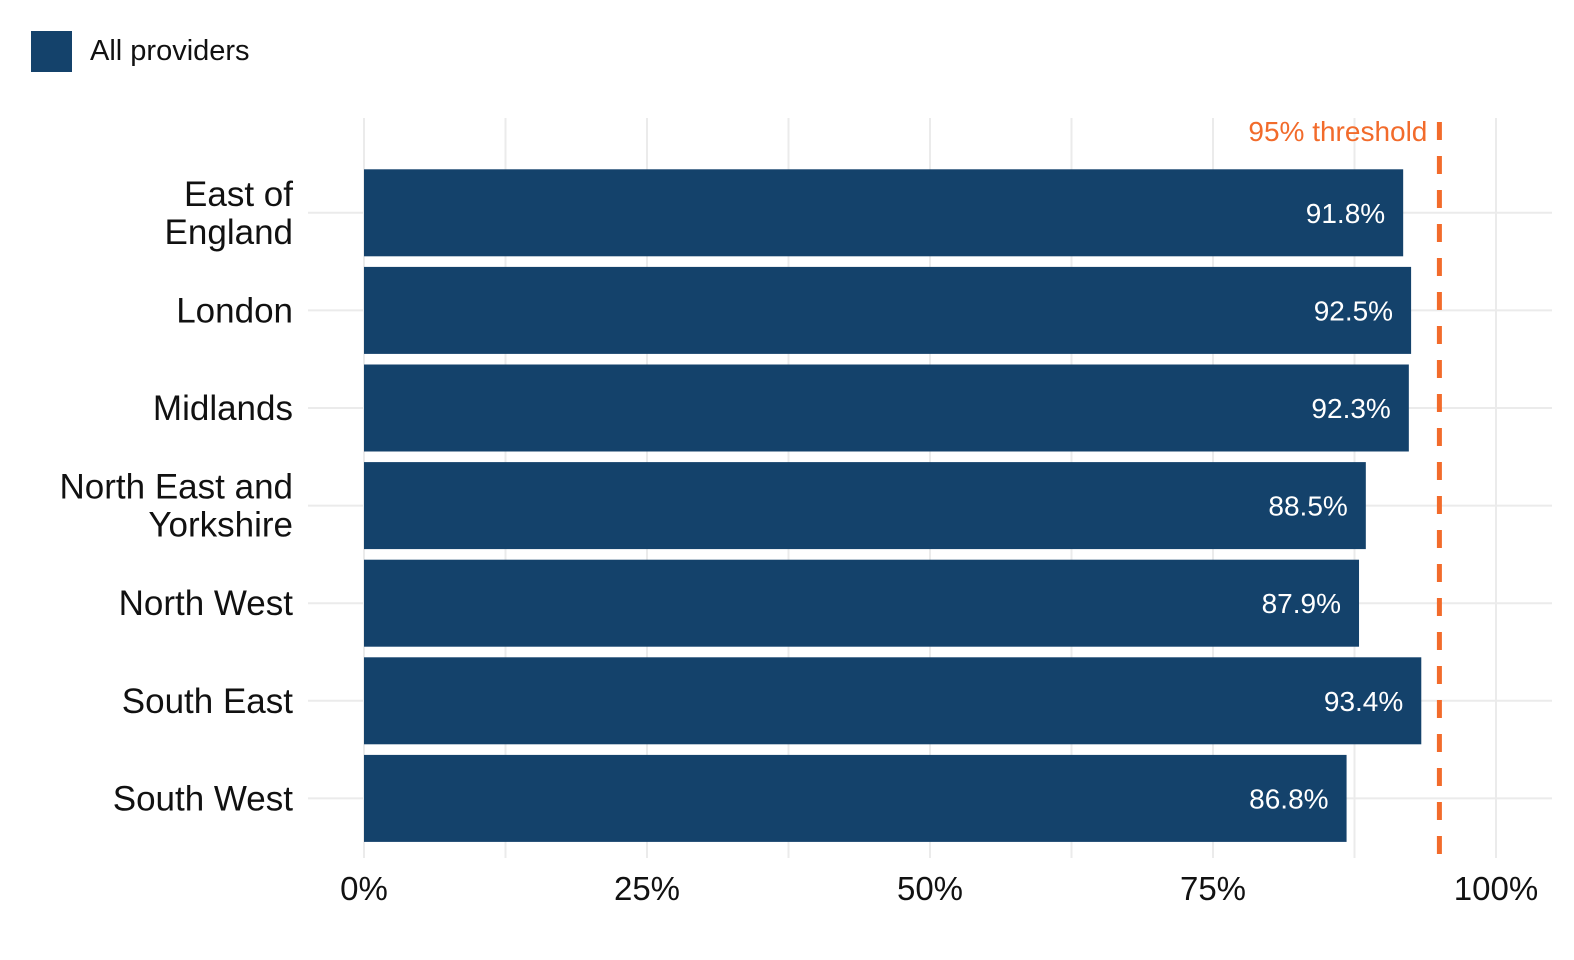  Describe the element at coordinates (1363, 701) in the screenshot. I see `bar-value-label: 93.4%` at that location.